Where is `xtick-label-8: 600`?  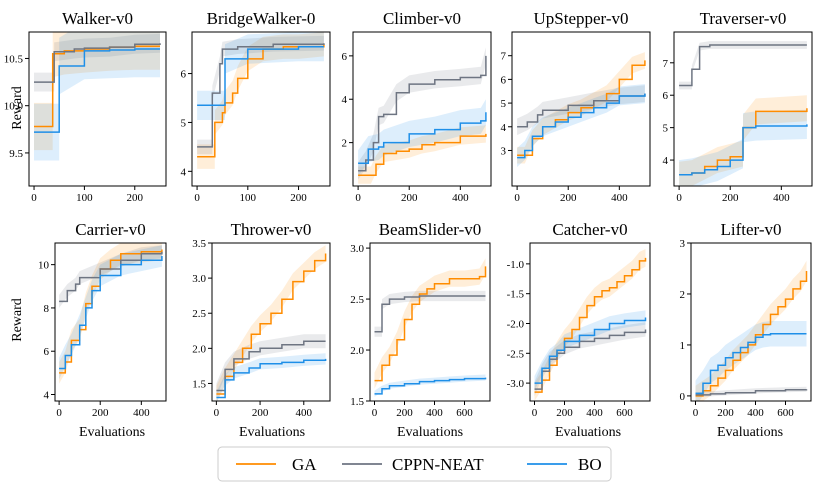
xtick-label-8: 600 is located at coordinates (464, 413).